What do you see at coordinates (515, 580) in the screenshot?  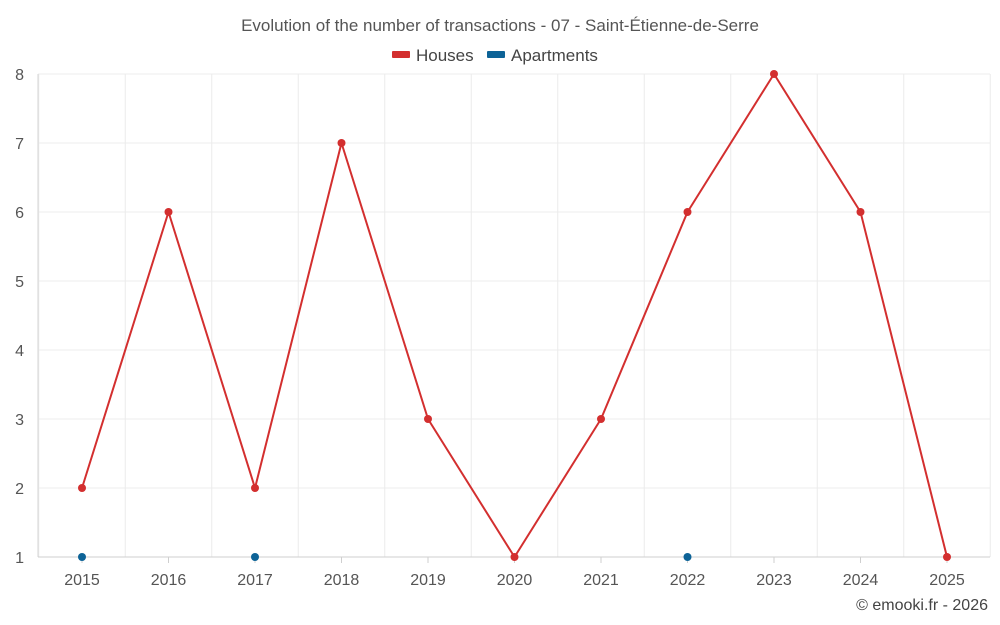 I see `x-tick-label: 2020` at bounding box center [515, 580].